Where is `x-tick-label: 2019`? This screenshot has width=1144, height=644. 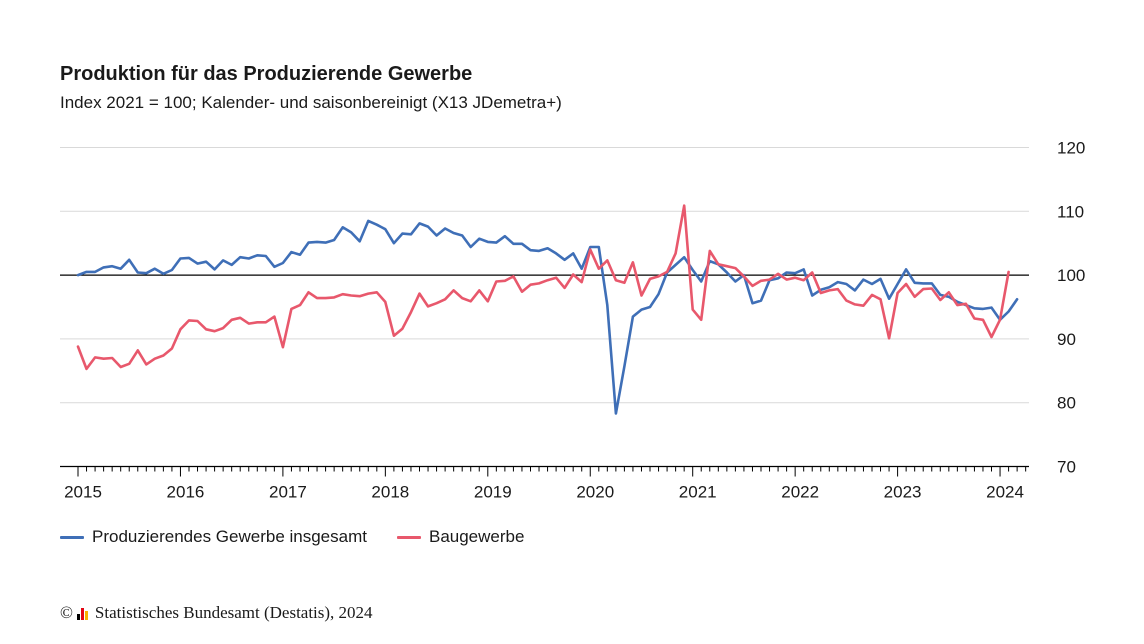 x-tick-label: 2019 is located at coordinates (493, 492).